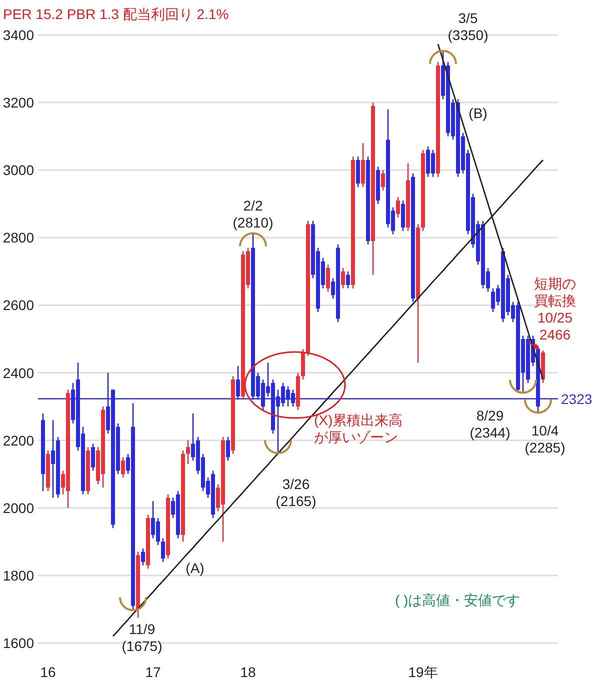 This screenshot has width=600, height=686. What do you see at coordinates (18, 372) in the screenshot?
I see `y-tick-label: 2400` at bounding box center [18, 372].